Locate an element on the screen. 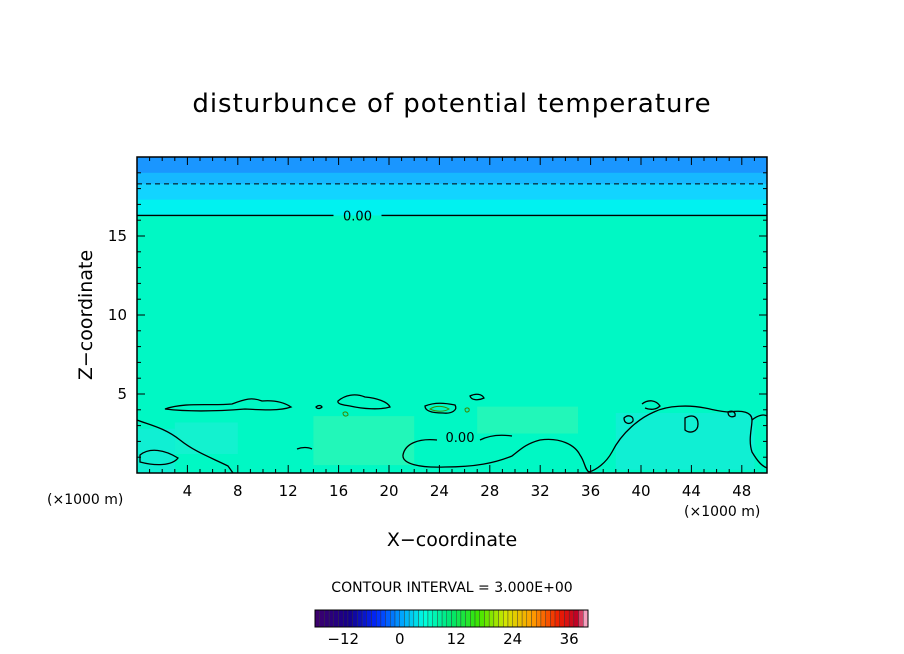 This screenshot has width=904, height=654. colorbar-tick-label: 24 is located at coordinates (512, 639).